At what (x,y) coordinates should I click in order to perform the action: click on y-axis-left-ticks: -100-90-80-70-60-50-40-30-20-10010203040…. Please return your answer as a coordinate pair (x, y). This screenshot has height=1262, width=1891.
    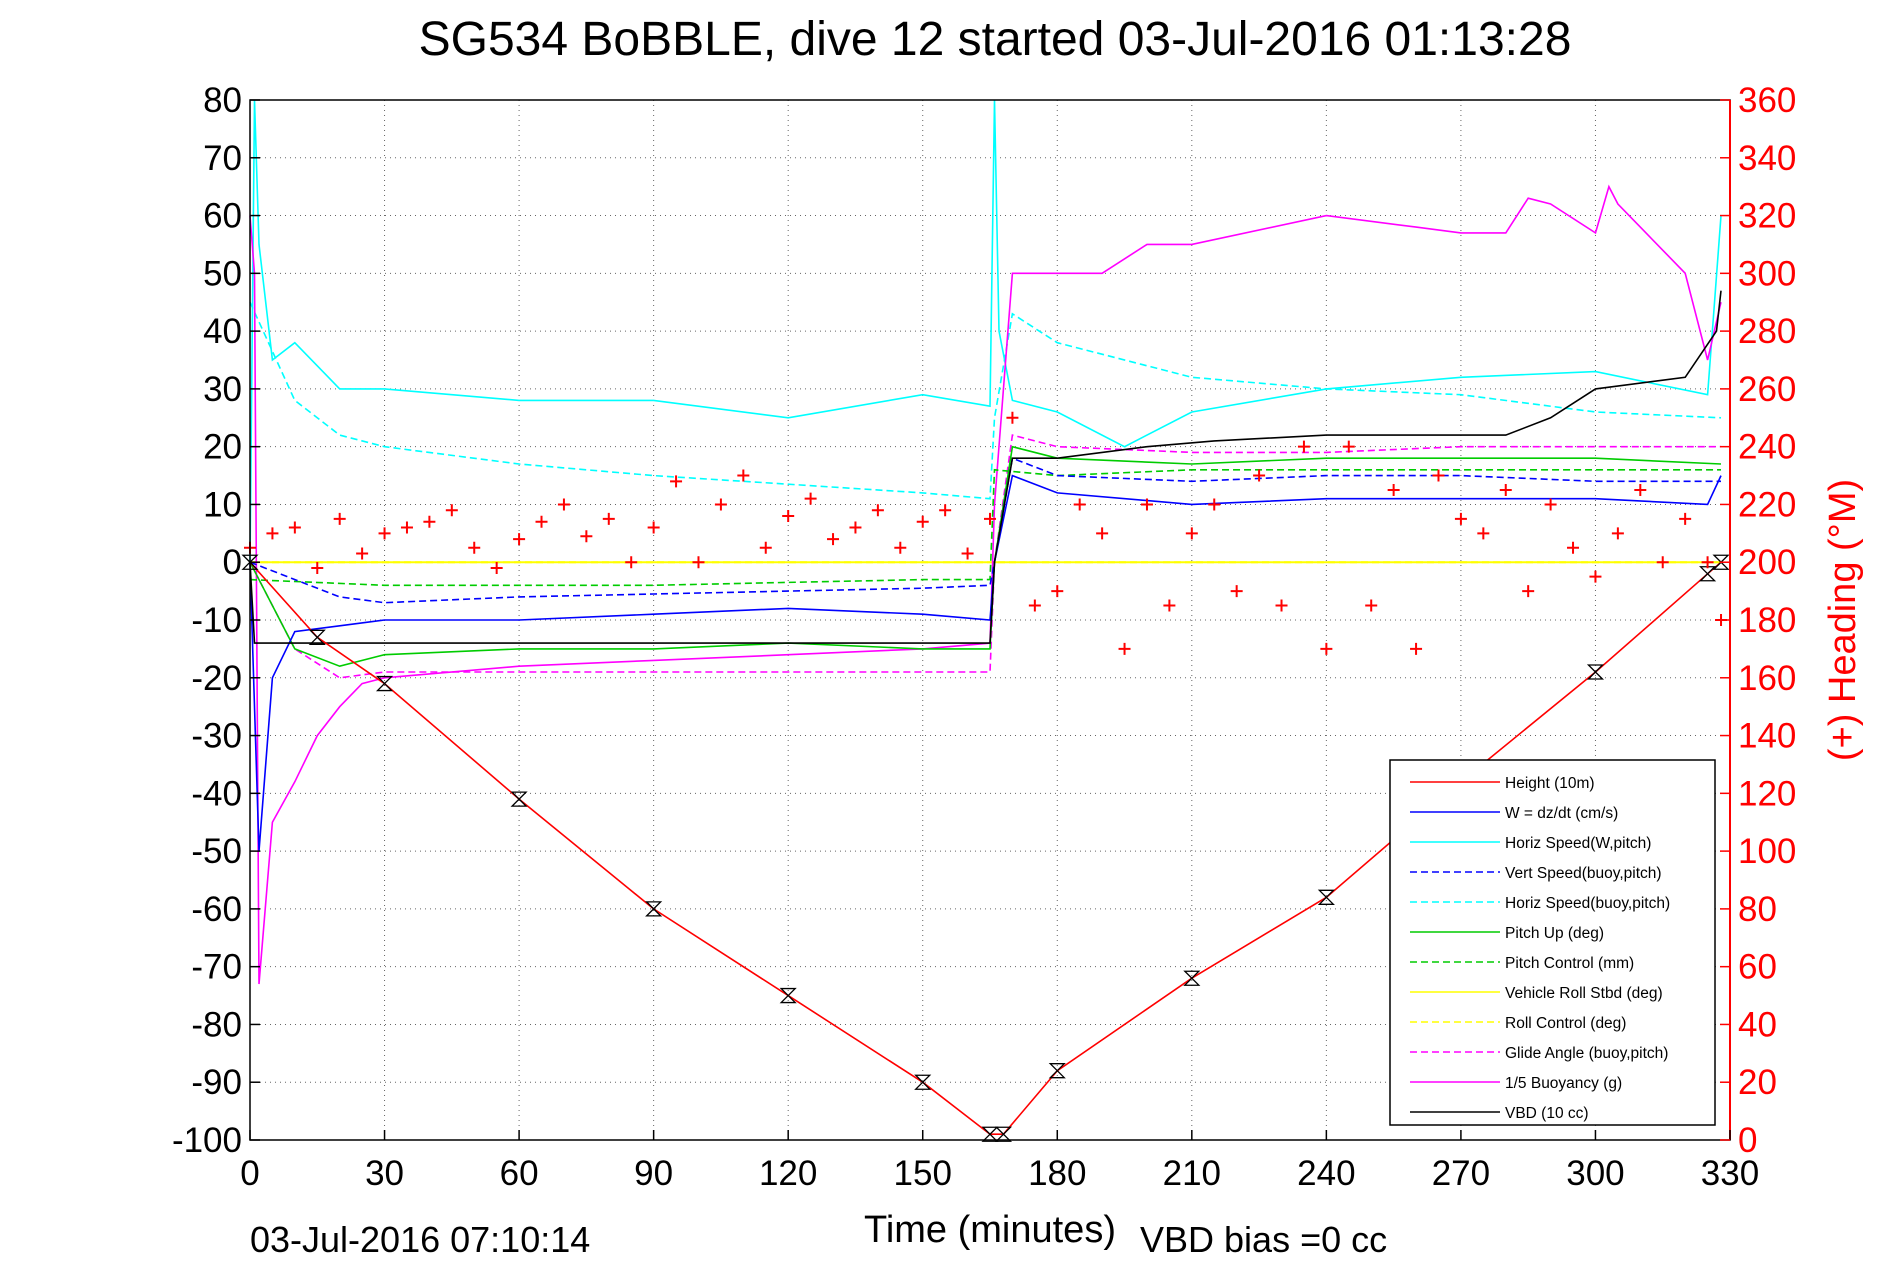
    Looking at the image, I should click on (216, 620).